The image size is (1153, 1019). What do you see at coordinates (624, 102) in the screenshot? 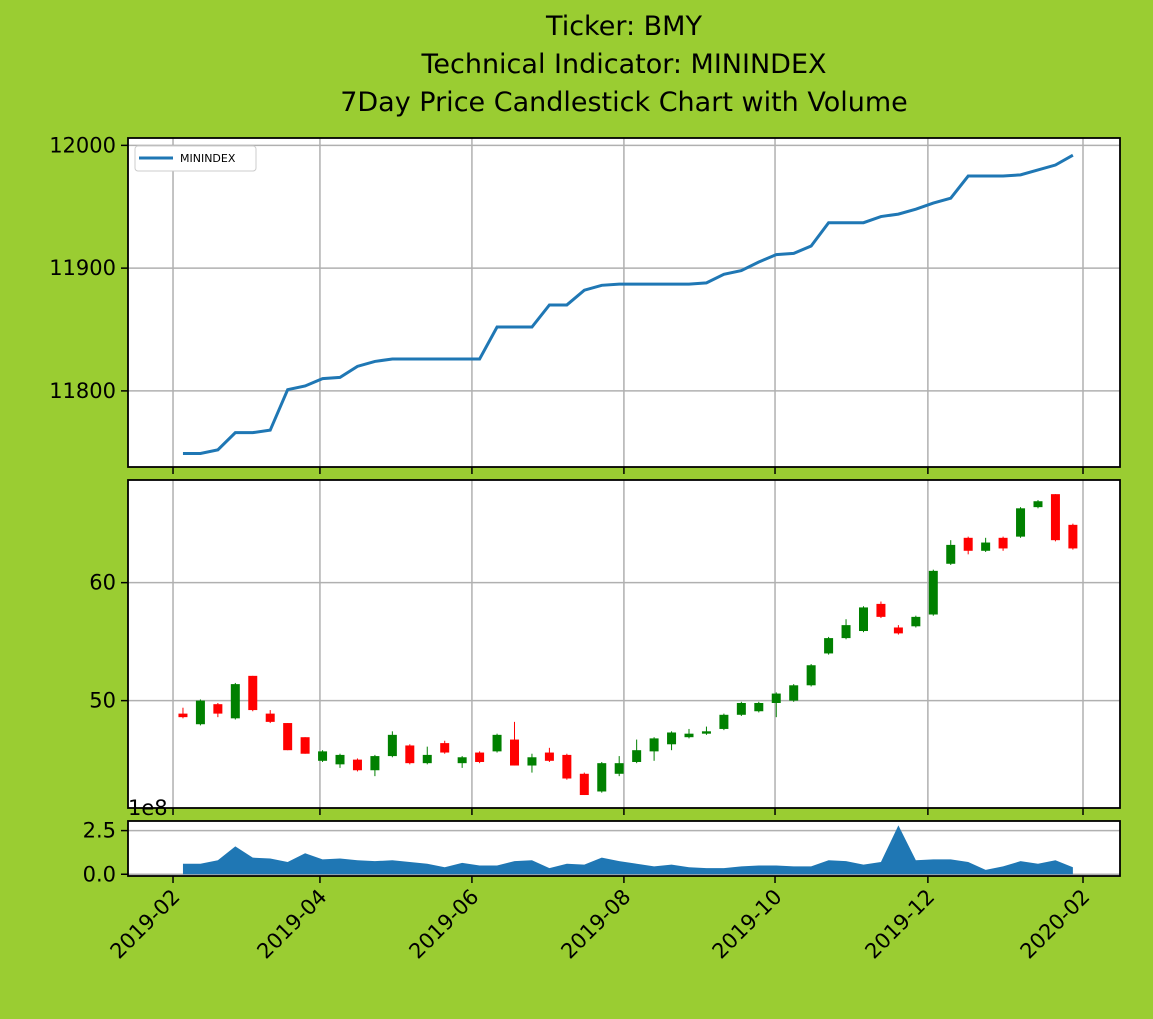
I see `chart-title: 7Day Price Candlestick Chart with Volume` at bounding box center [624, 102].